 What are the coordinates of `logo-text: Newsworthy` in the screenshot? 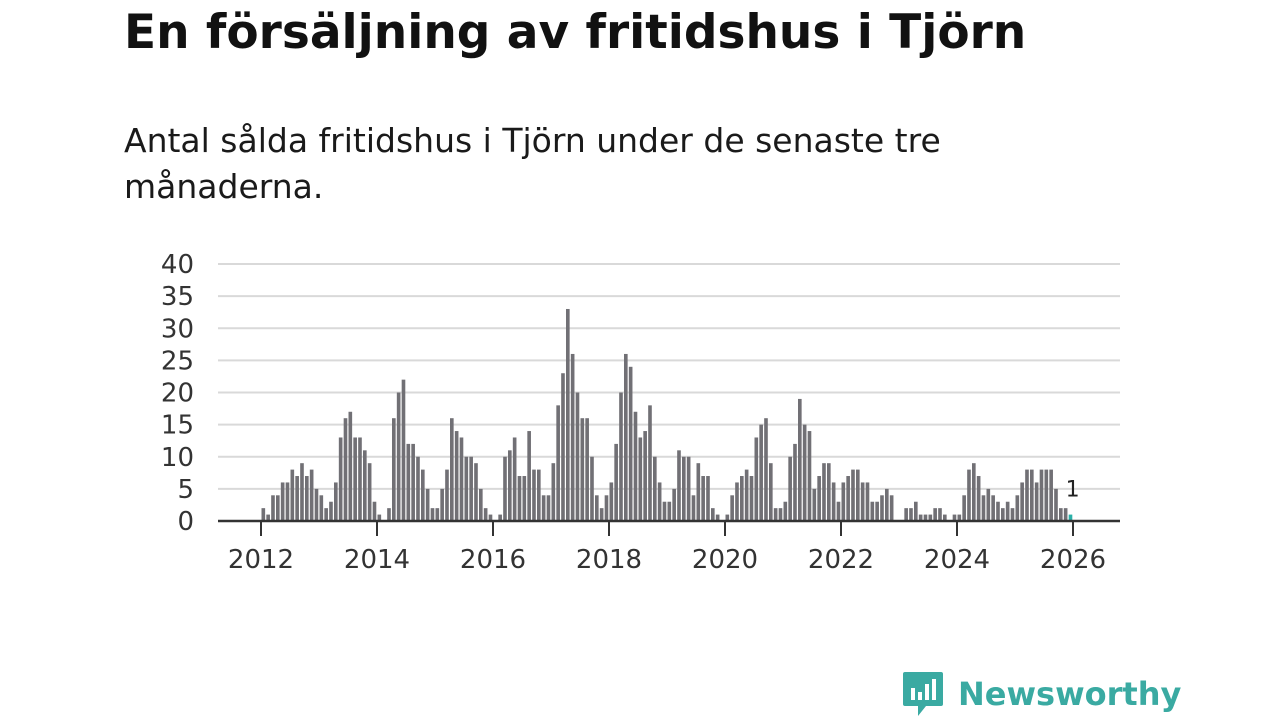 It's located at (1070, 694).